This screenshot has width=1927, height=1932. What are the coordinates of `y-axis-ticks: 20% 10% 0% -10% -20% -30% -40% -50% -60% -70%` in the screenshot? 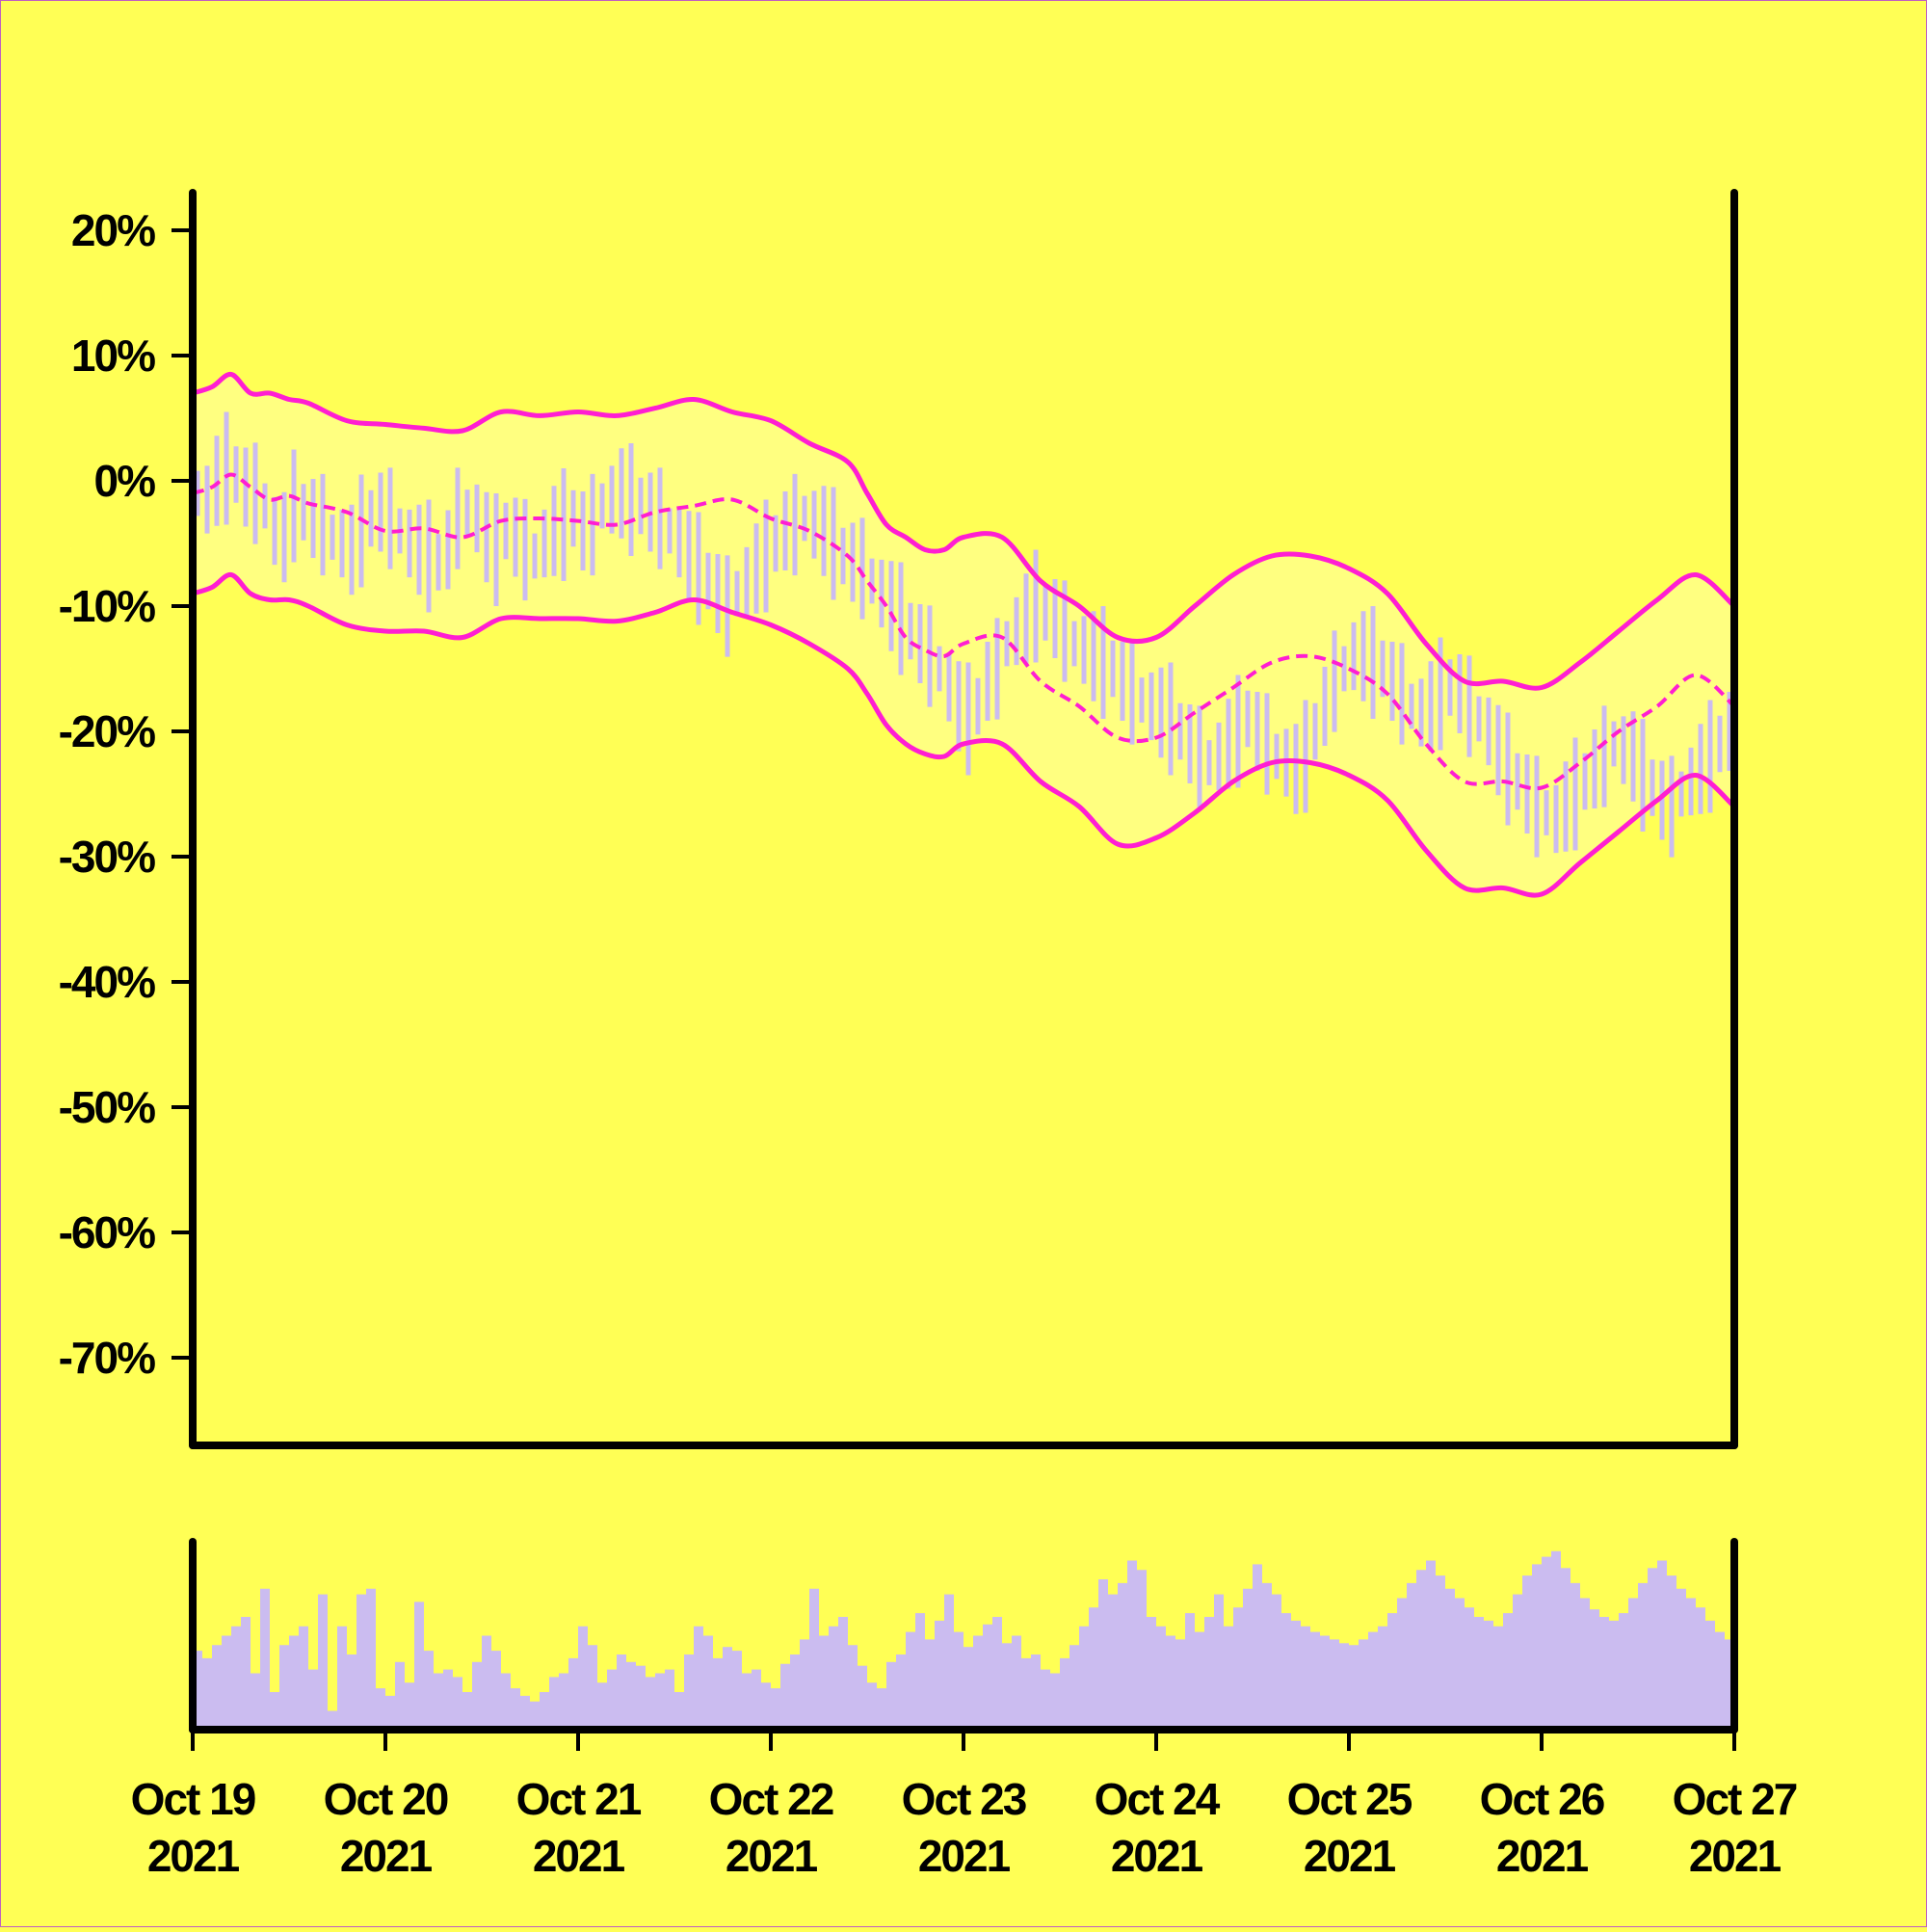 It's located at (126, 794).